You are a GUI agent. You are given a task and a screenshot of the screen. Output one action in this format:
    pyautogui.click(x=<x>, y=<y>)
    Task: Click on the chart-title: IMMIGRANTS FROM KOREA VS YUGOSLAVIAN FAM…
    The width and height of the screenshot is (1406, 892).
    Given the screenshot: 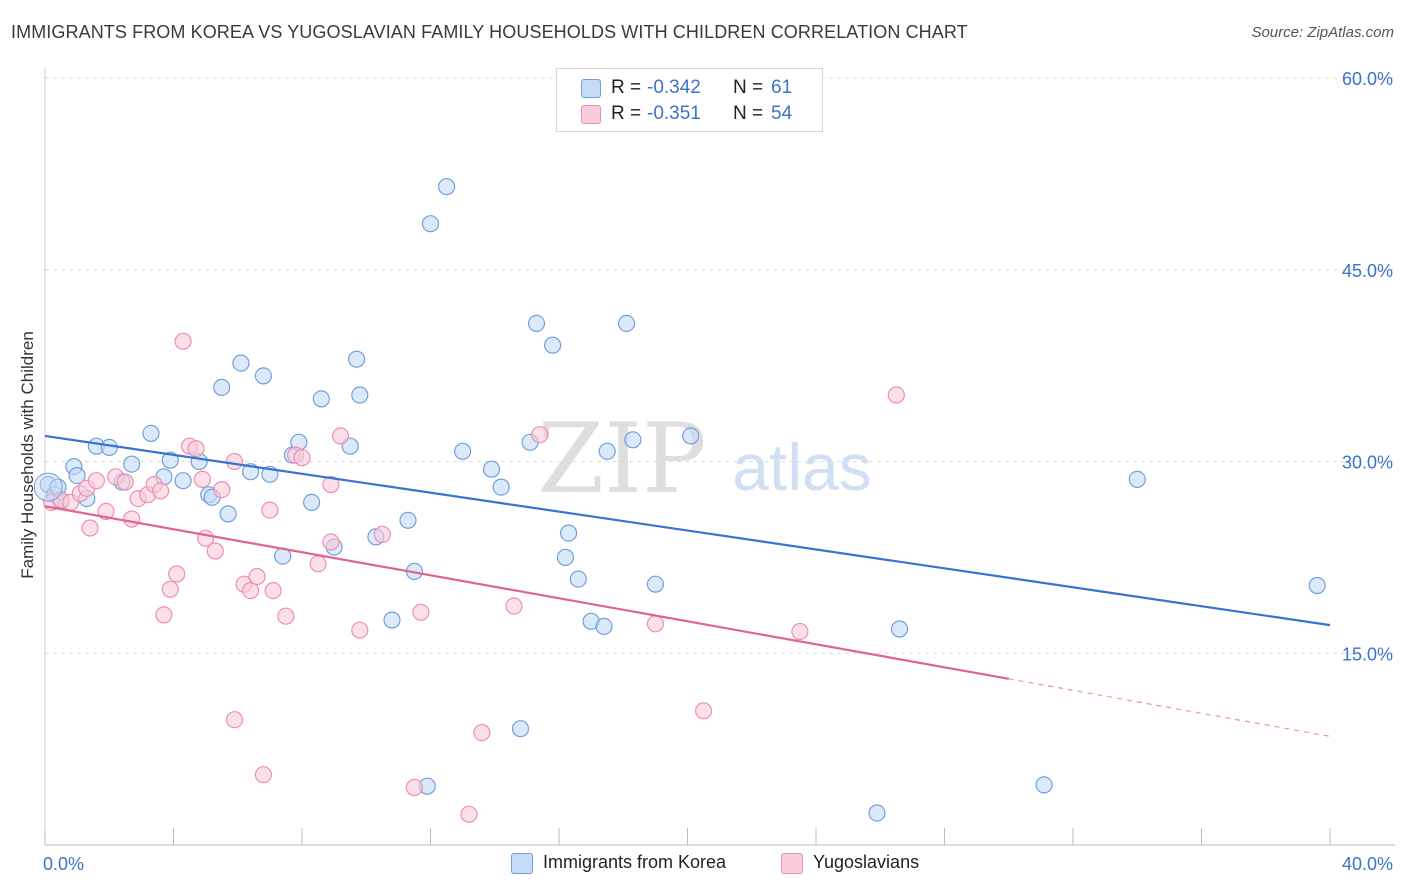 What is the action you would take?
    pyautogui.click(x=489, y=32)
    